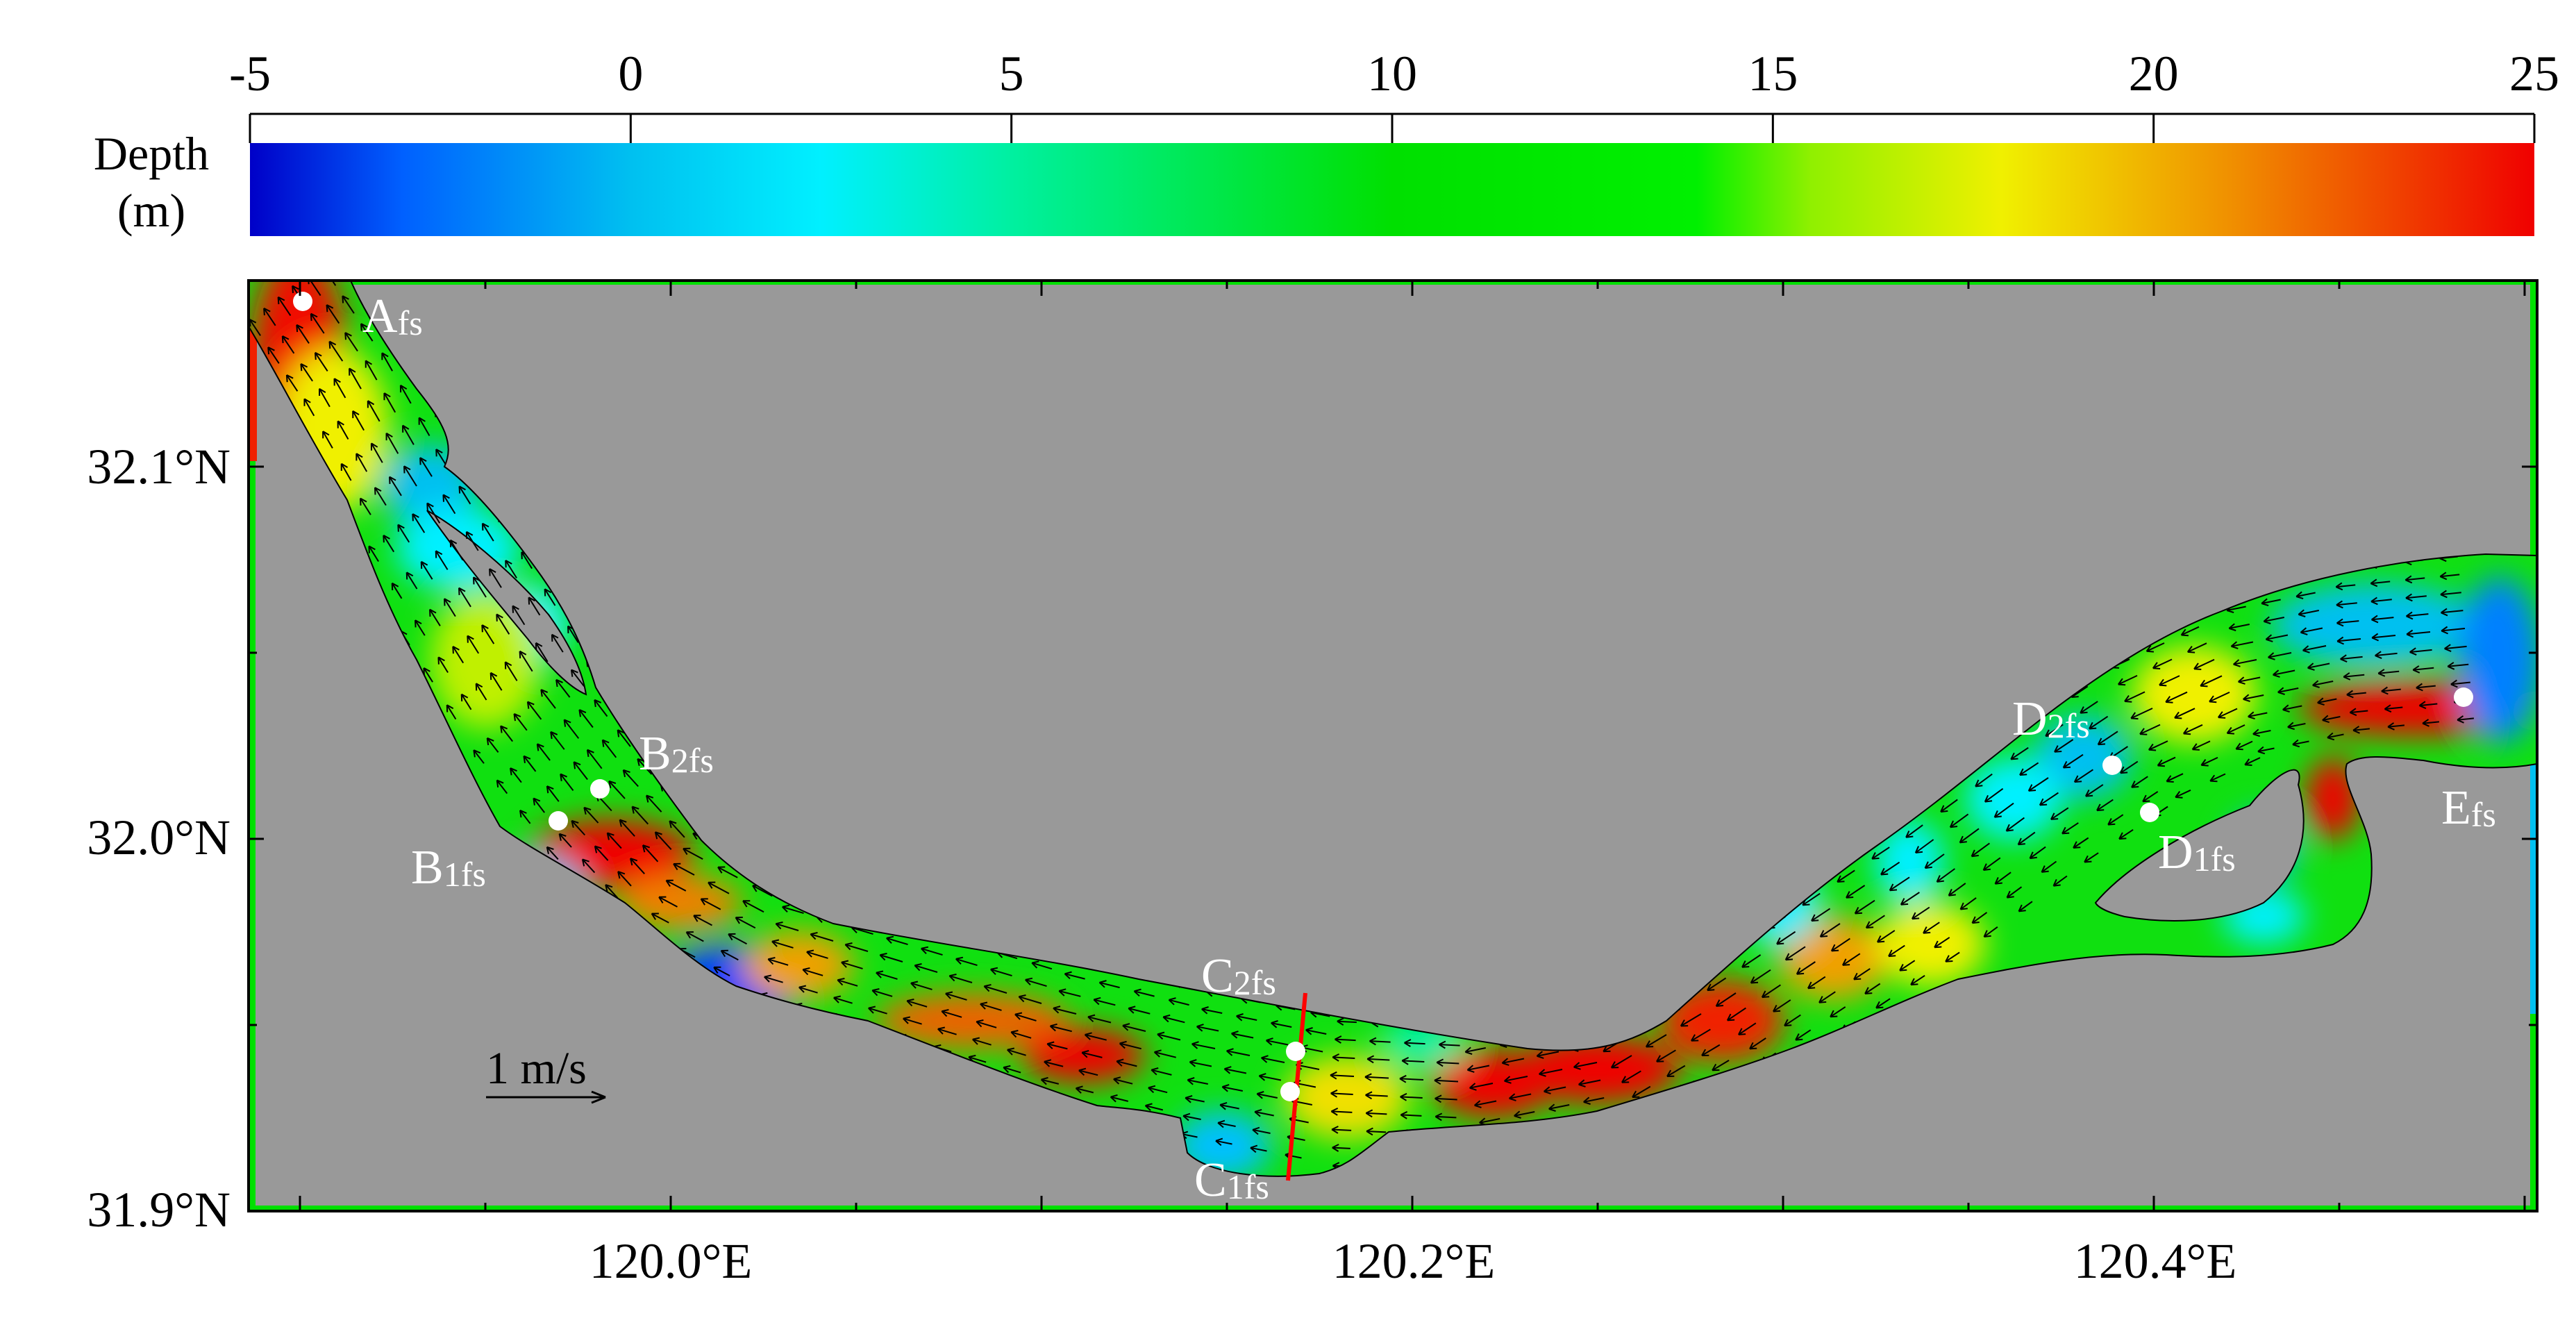 This screenshot has height=1334, width=2576. Describe the element at coordinates (598, 1097) in the screenshot. I see `scale-arrowhead` at that location.